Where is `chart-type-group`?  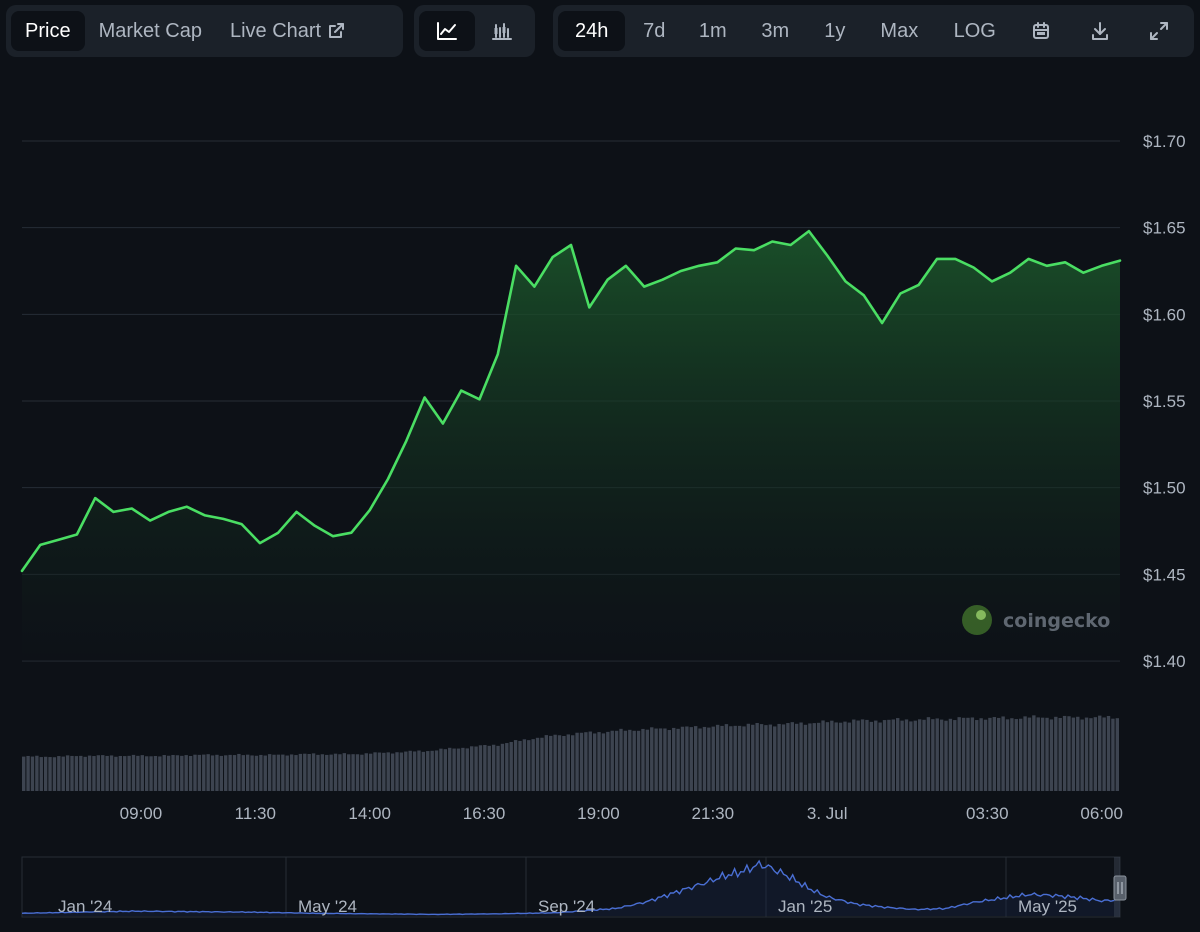
chart-type-group is located at coordinates (474, 31).